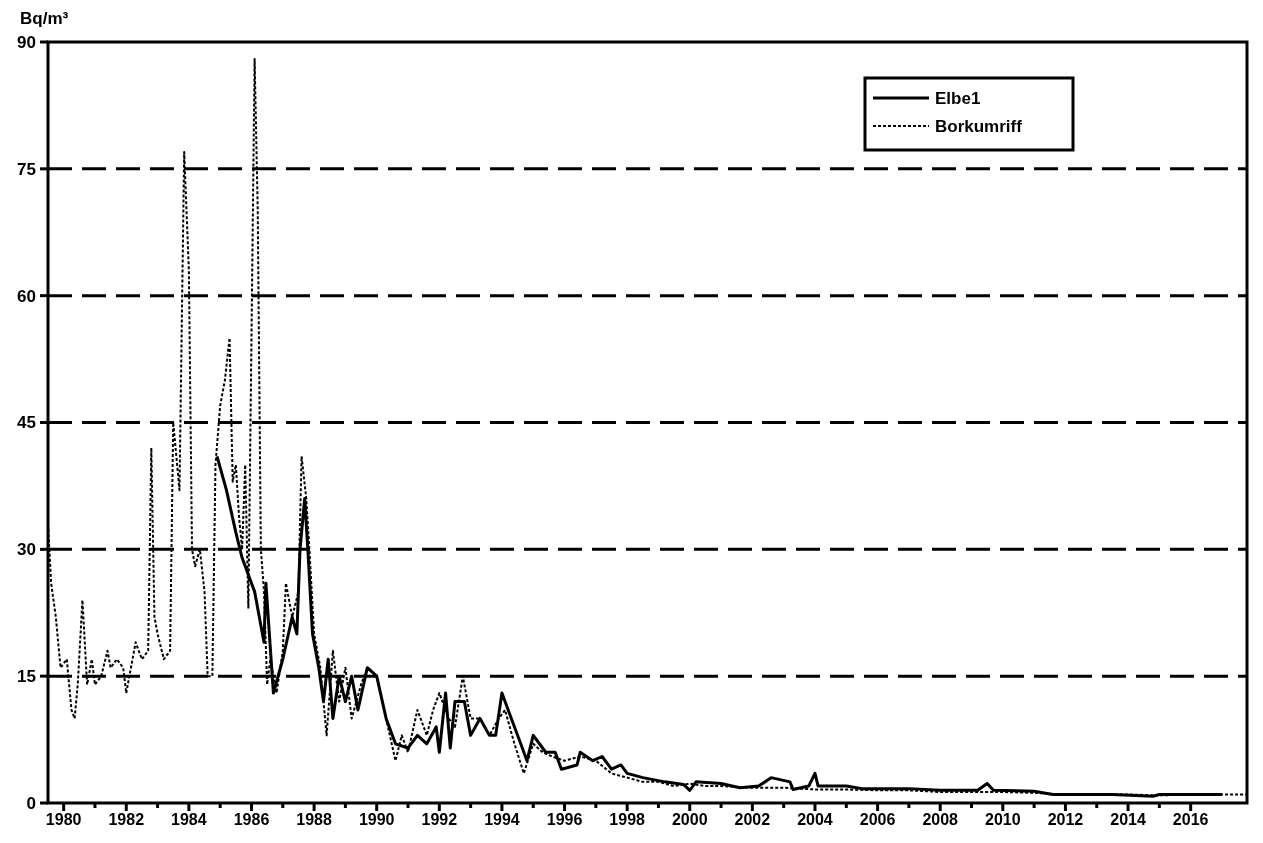 Image resolution: width=1263 pixels, height=843 pixels. I want to click on y-tick-label: 60, so click(26, 296).